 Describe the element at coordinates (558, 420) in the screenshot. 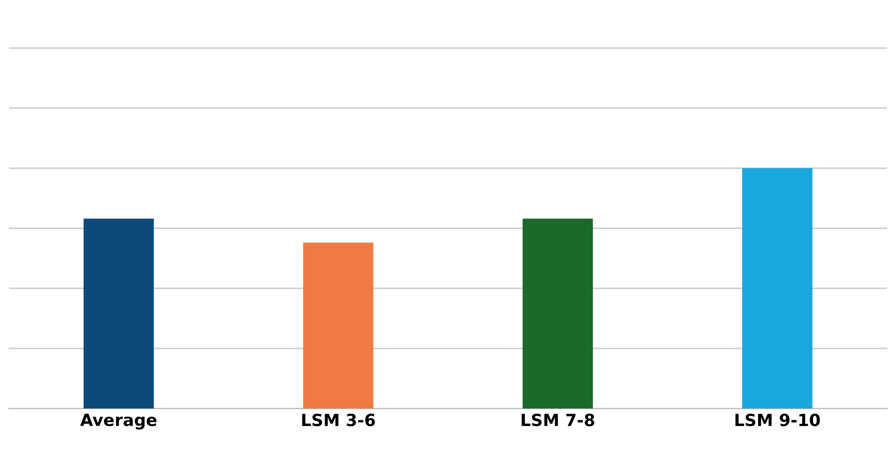

I see `x-tick-label: LSM 7-8` at that location.